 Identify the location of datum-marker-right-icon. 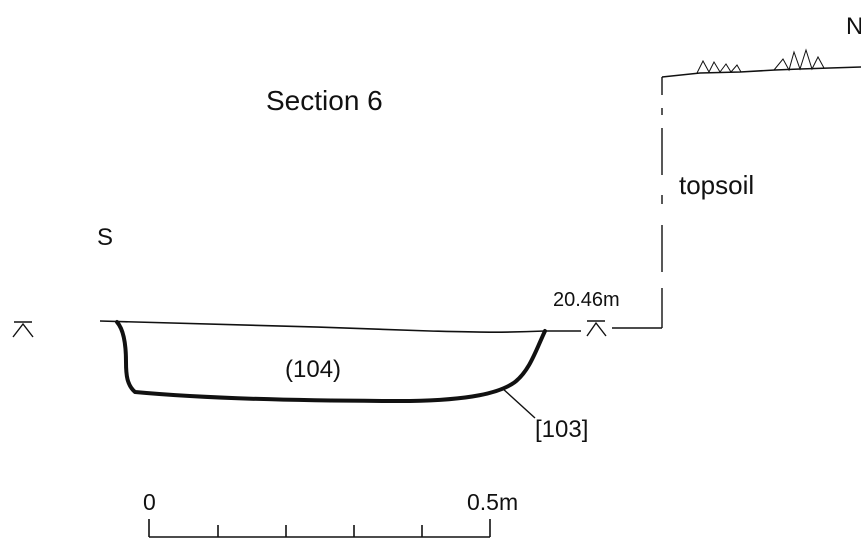
(596, 328).